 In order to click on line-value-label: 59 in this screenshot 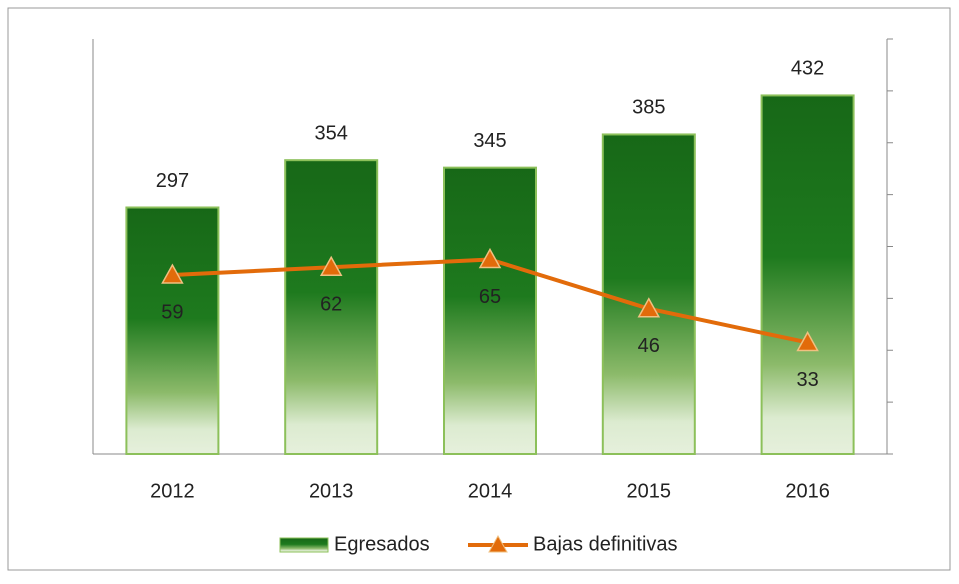, I will do `click(172, 312)`.